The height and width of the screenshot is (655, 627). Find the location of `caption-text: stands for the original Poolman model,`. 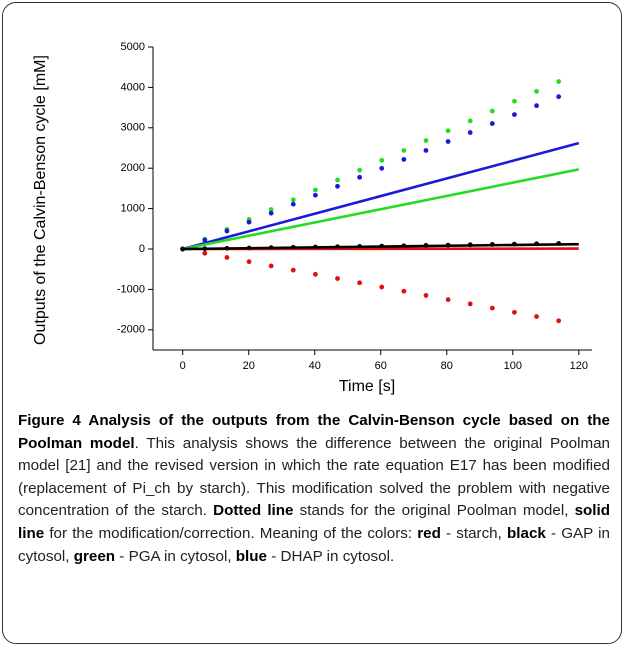

caption-text: stands for the original Poolman model, is located at coordinates (434, 511).